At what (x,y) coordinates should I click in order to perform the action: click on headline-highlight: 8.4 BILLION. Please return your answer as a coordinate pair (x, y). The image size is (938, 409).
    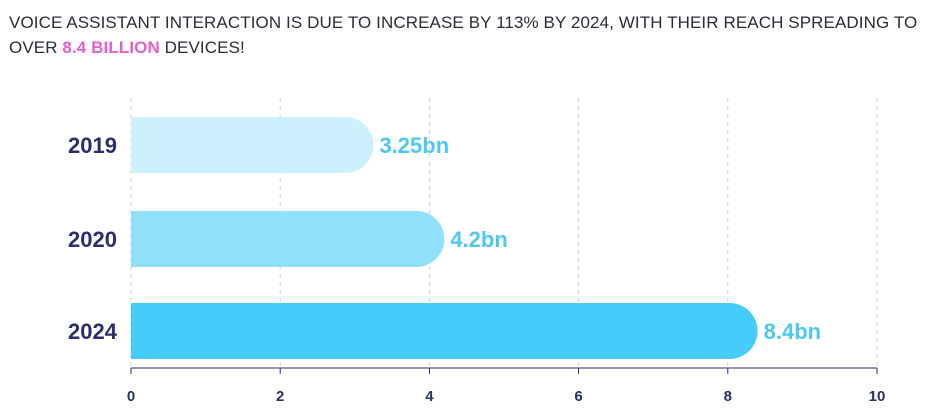
    Looking at the image, I should click on (111, 47).